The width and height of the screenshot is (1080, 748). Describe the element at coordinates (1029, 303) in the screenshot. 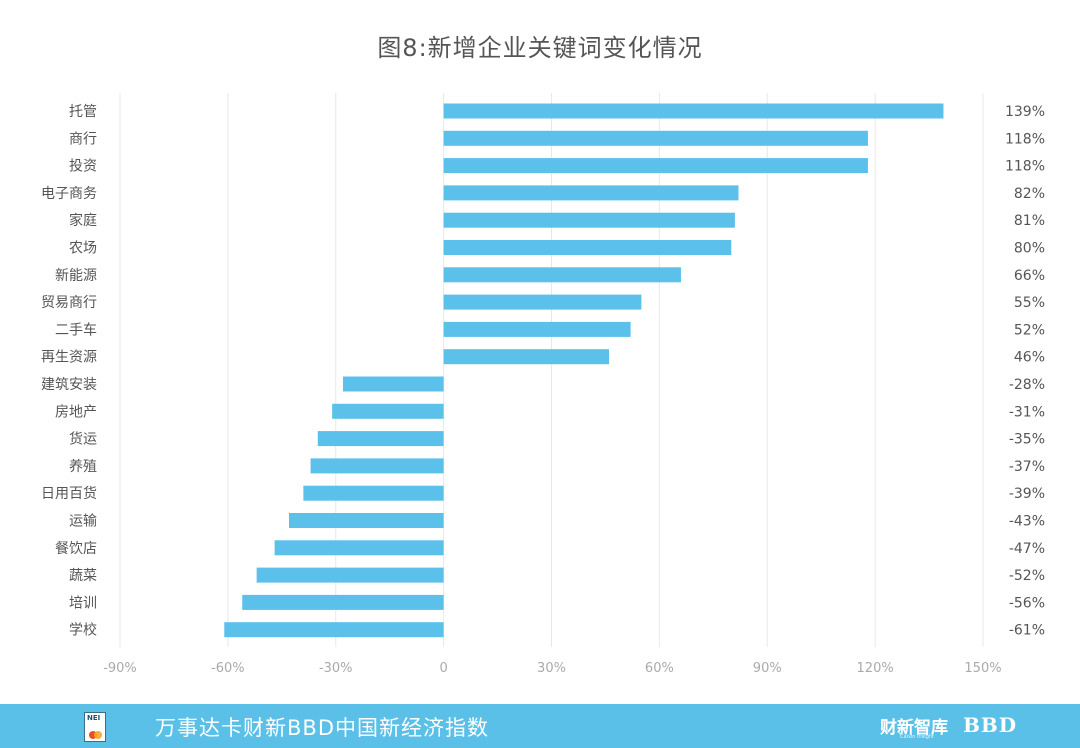

I see `value-label: 55%` at that location.